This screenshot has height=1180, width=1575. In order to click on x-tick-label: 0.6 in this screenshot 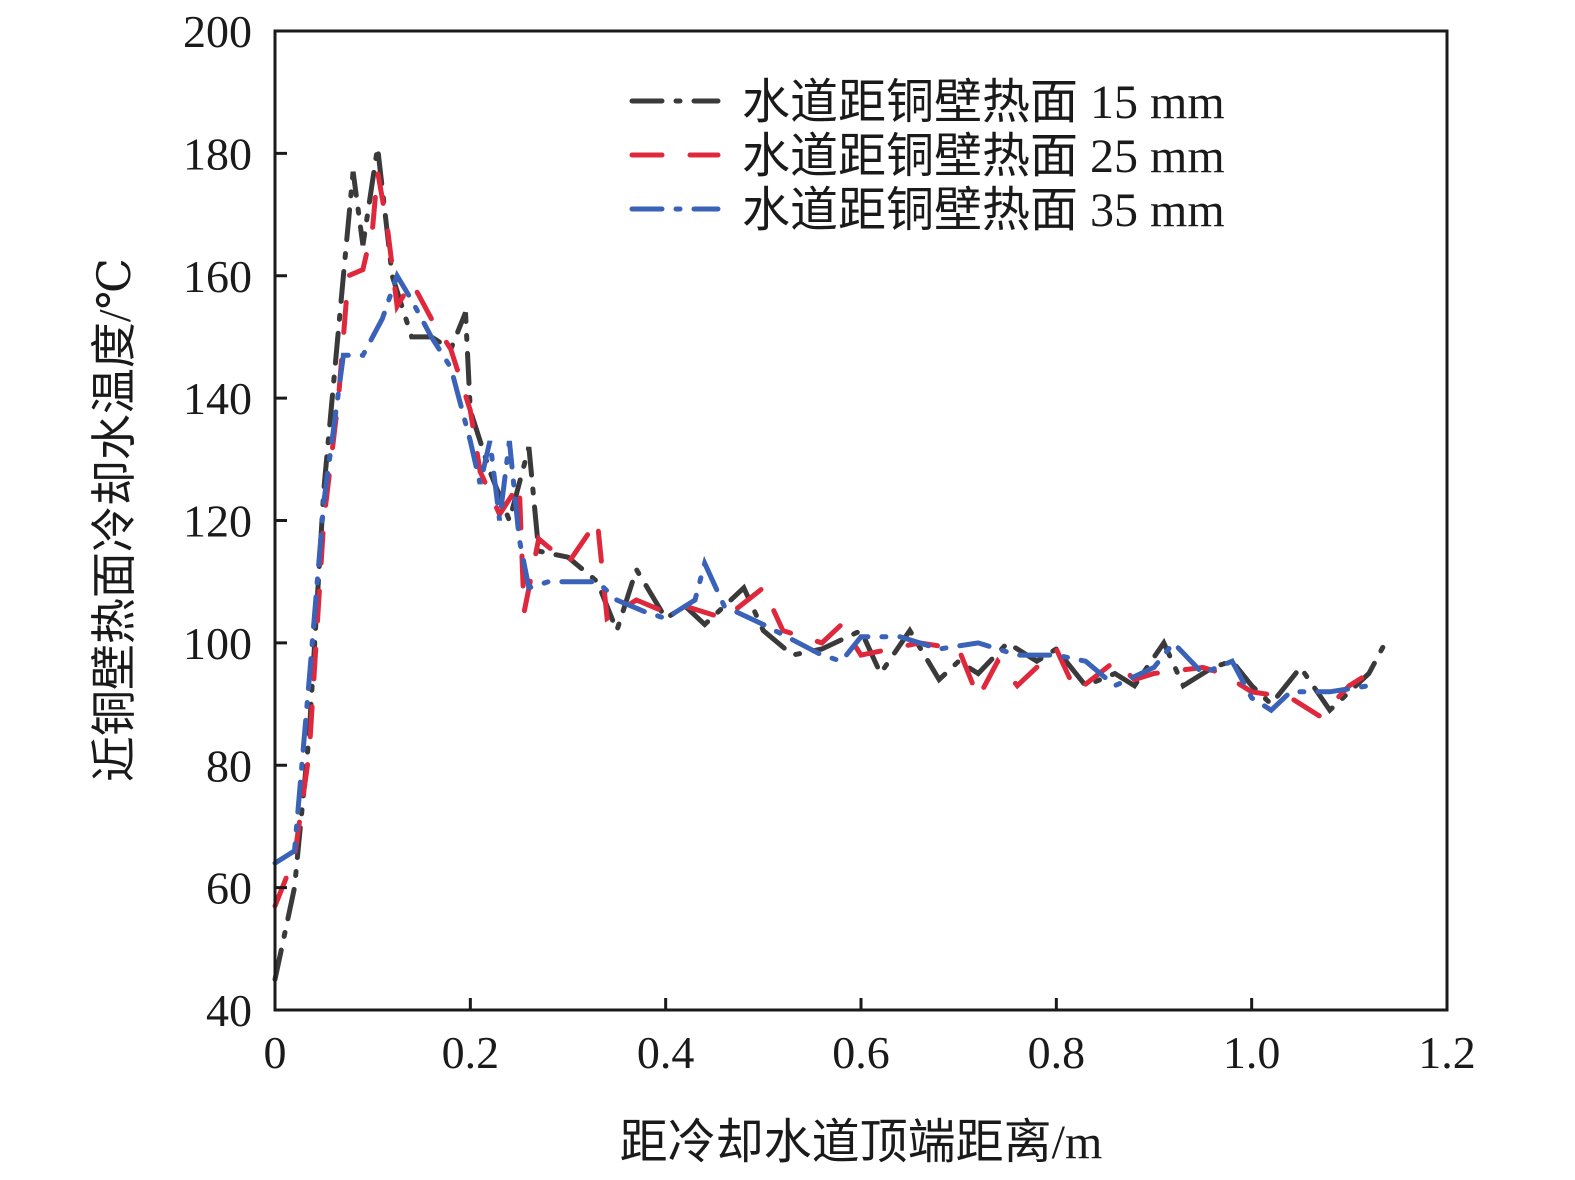, I will do `click(861, 1052)`.